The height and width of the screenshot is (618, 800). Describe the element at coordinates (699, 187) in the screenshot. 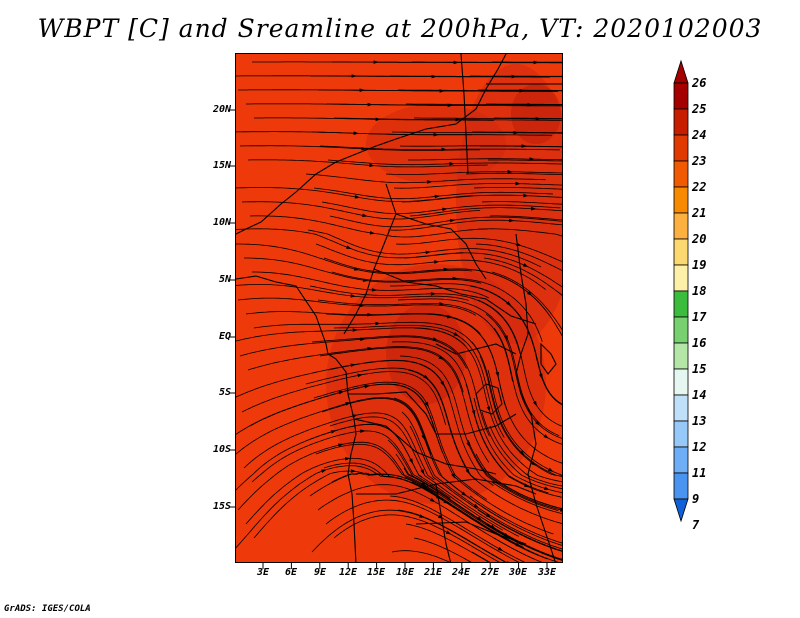

I see `colorbar-label: 22` at that location.